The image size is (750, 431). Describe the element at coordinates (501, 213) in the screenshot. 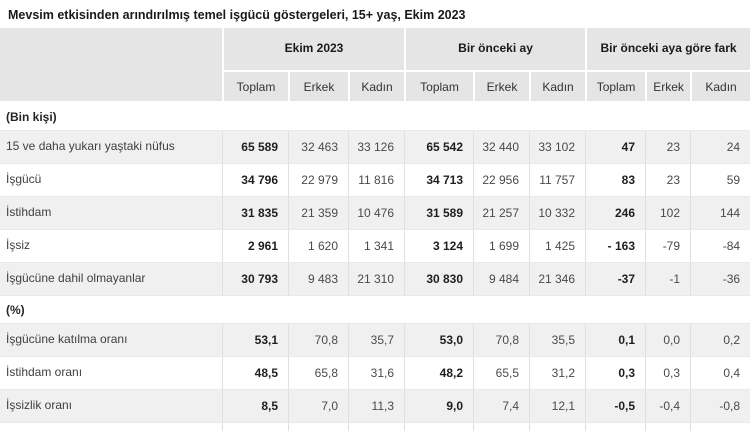

I see `value-cell: 21 257` at that location.